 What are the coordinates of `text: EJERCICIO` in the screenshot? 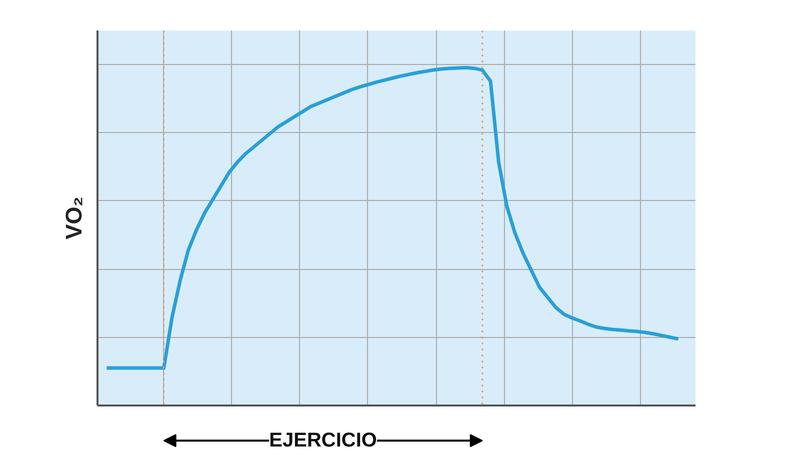 It's located at (323, 441).